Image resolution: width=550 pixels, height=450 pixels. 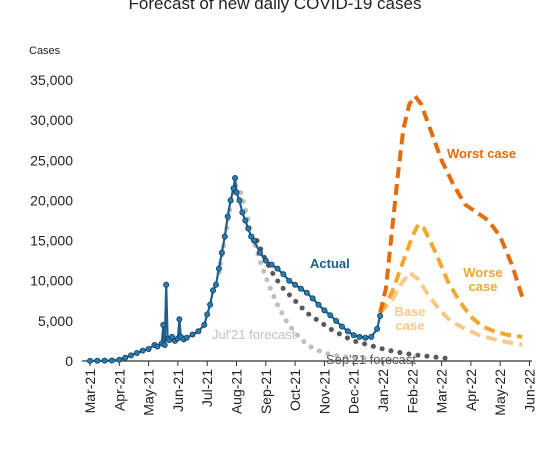 I want to click on annotation-worst-case: Worst case, so click(x=481, y=153).